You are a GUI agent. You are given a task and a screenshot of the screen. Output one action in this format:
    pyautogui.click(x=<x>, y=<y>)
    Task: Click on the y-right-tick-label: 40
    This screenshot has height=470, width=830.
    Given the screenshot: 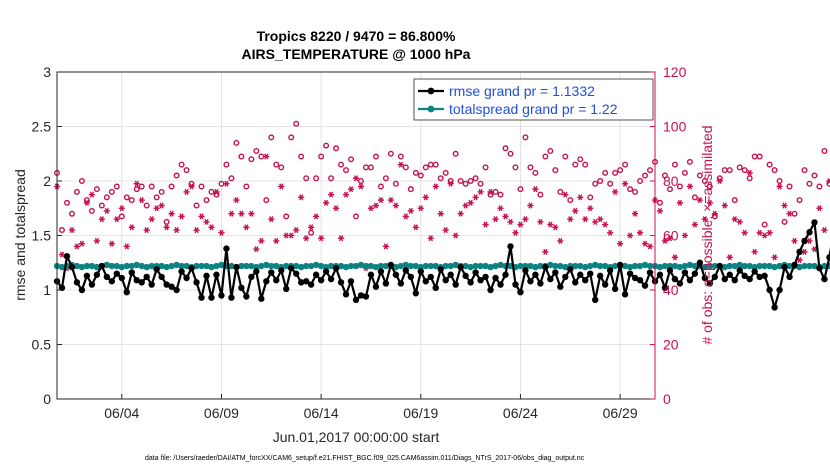 What is the action you would take?
    pyautogui.click(x=671, y=290)
    